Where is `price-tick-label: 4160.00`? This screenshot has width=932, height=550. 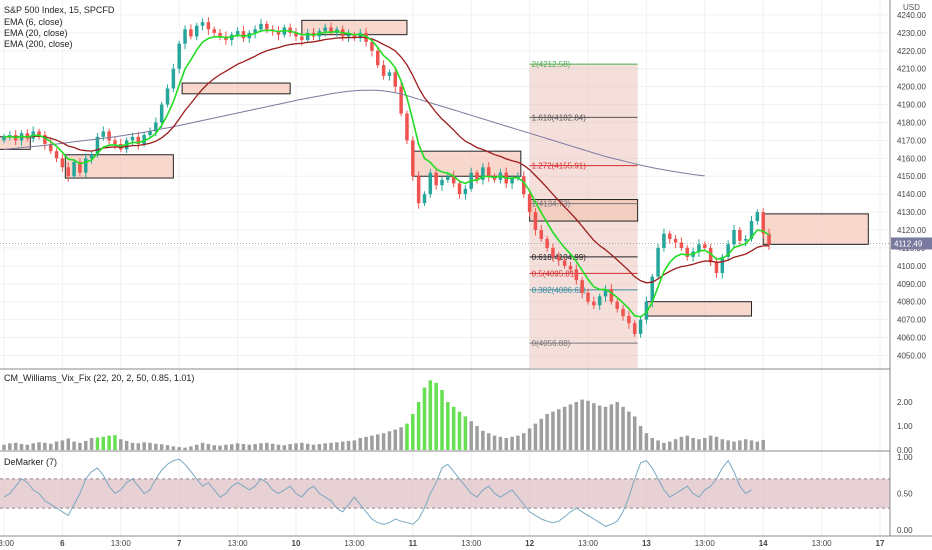 price-tick-label: 4160.00 is located at coordinates (911, 158).